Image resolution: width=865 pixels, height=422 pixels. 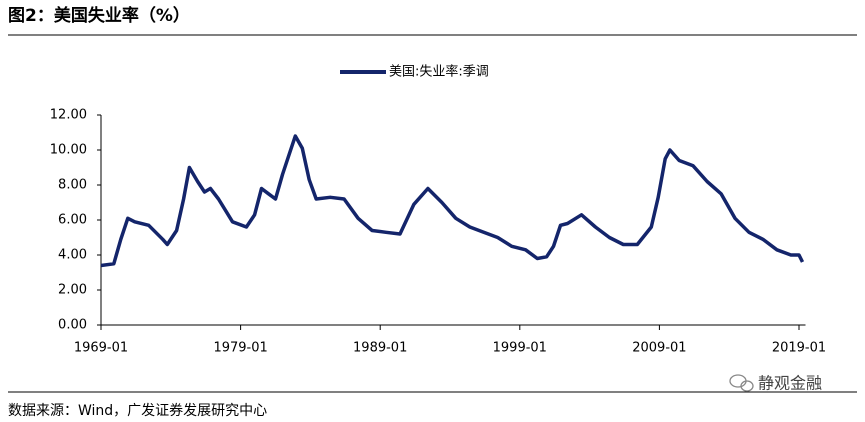 What do you see at coordinates (72, 255) in the screenshot?
I see `y-tick-label: 4.00` at bounding box center [72, 255].